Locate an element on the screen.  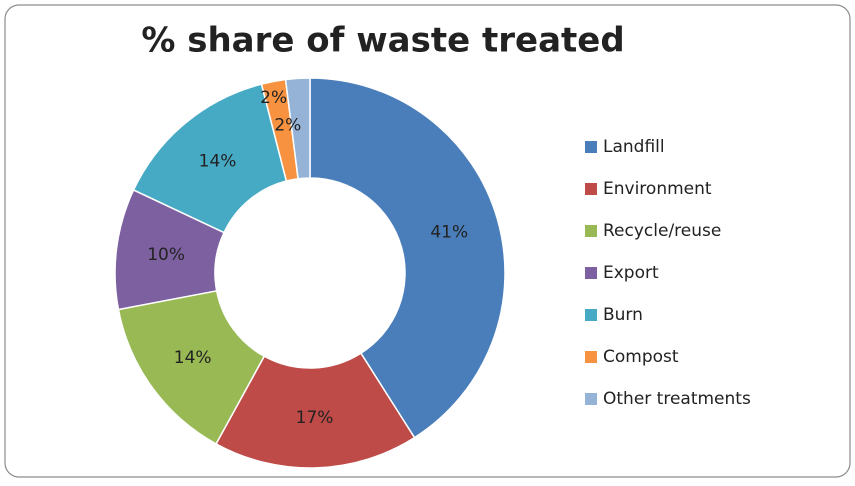
legend-label: Other treatments is located at coordinates (677, 399).